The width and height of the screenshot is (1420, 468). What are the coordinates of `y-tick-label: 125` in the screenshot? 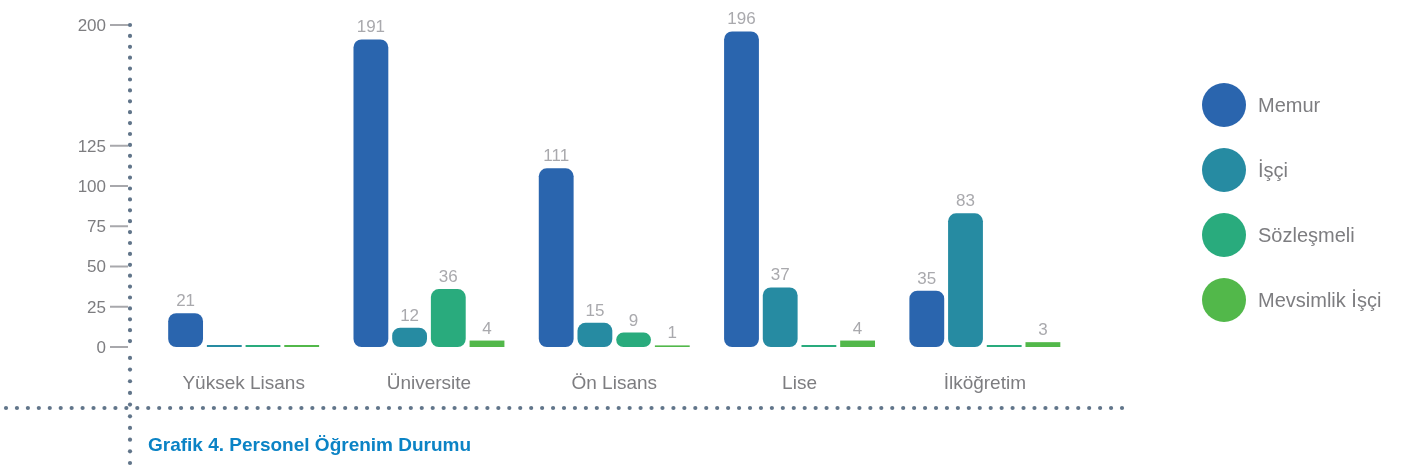 It's located at (91, 146).